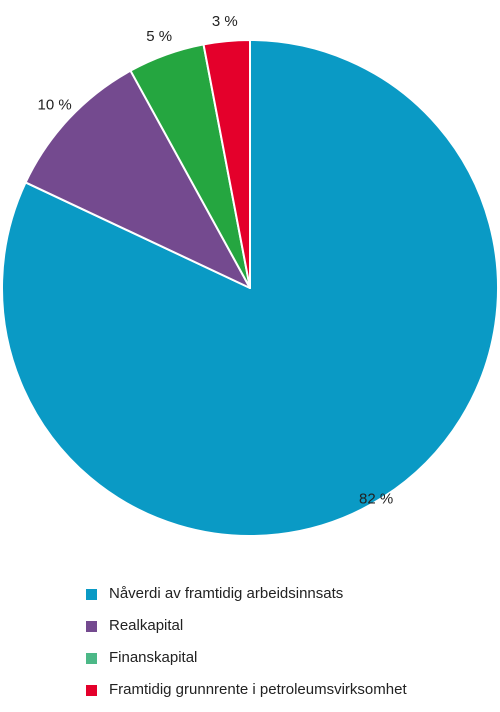 The height and width of the screenshot is (712, 500). I want to click on pie-label-finanskapital: 5 %, so click(159, 36).